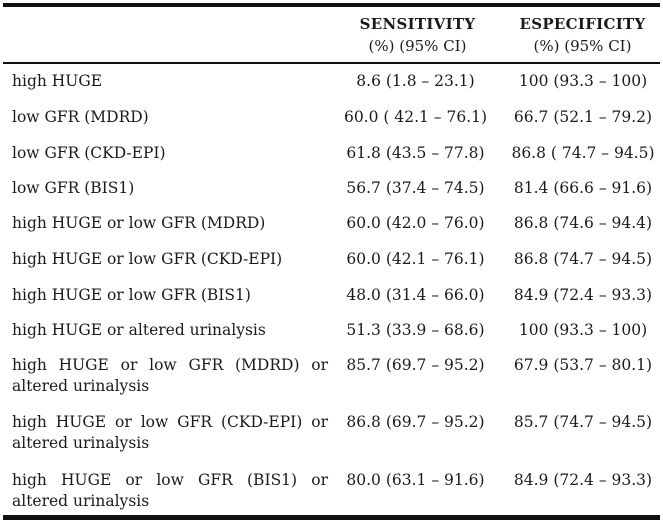  Describe the element at coordinates (331, 63) in the screenshot. I see `table-header-rule` at that location.